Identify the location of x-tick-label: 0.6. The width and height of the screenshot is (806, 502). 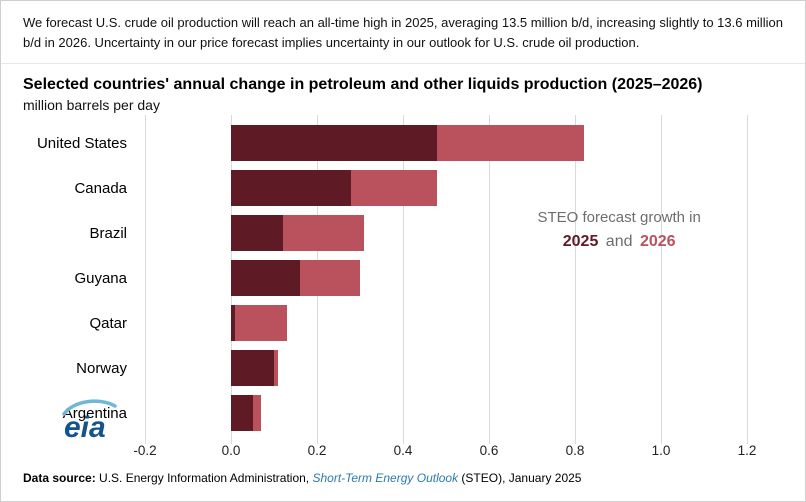
(489, 451).